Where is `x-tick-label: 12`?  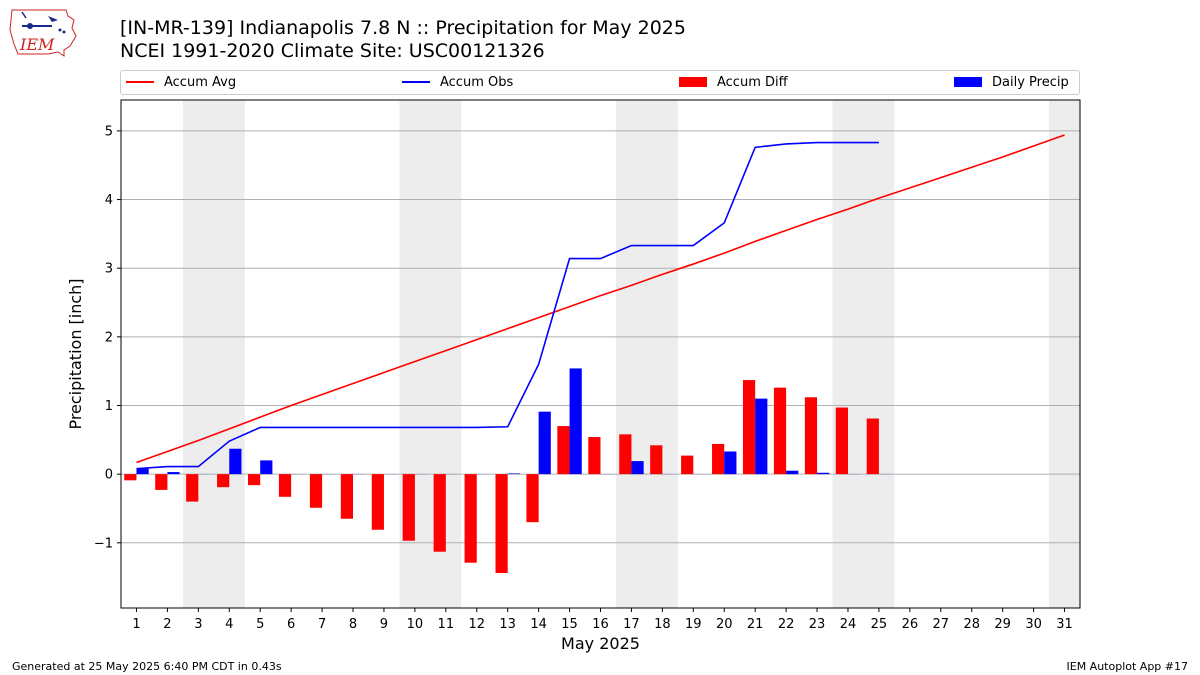 x-tick-label: 12 is located at coordinates (476, 624).